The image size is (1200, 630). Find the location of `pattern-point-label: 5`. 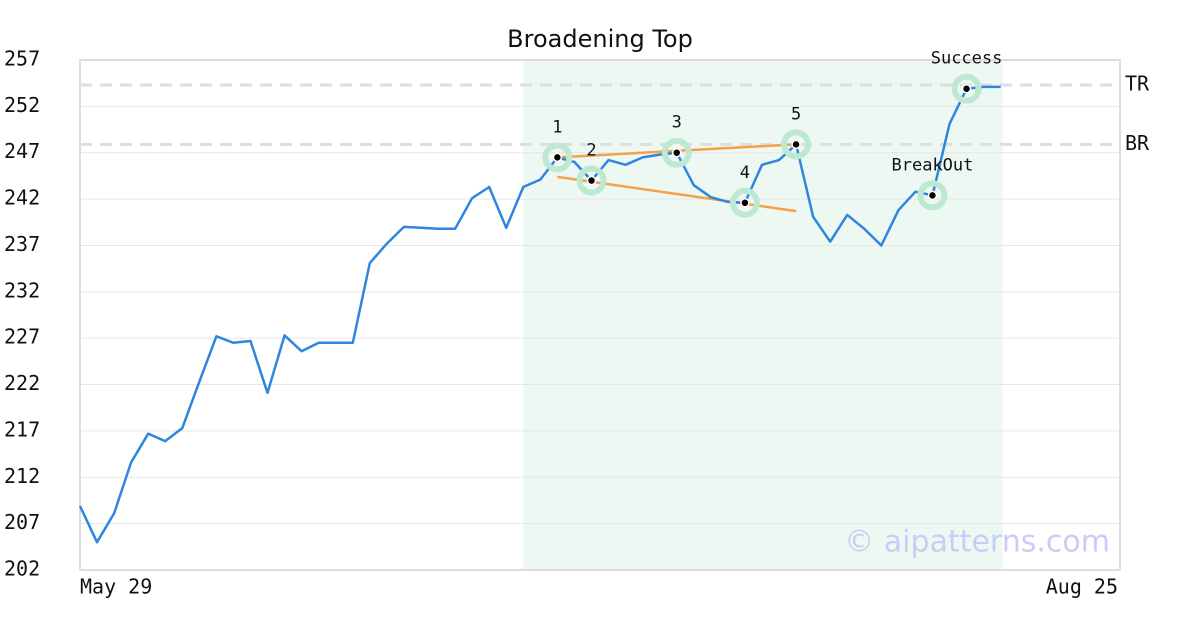

pattern-point-label: 5 is located at coordinates (796, 114).